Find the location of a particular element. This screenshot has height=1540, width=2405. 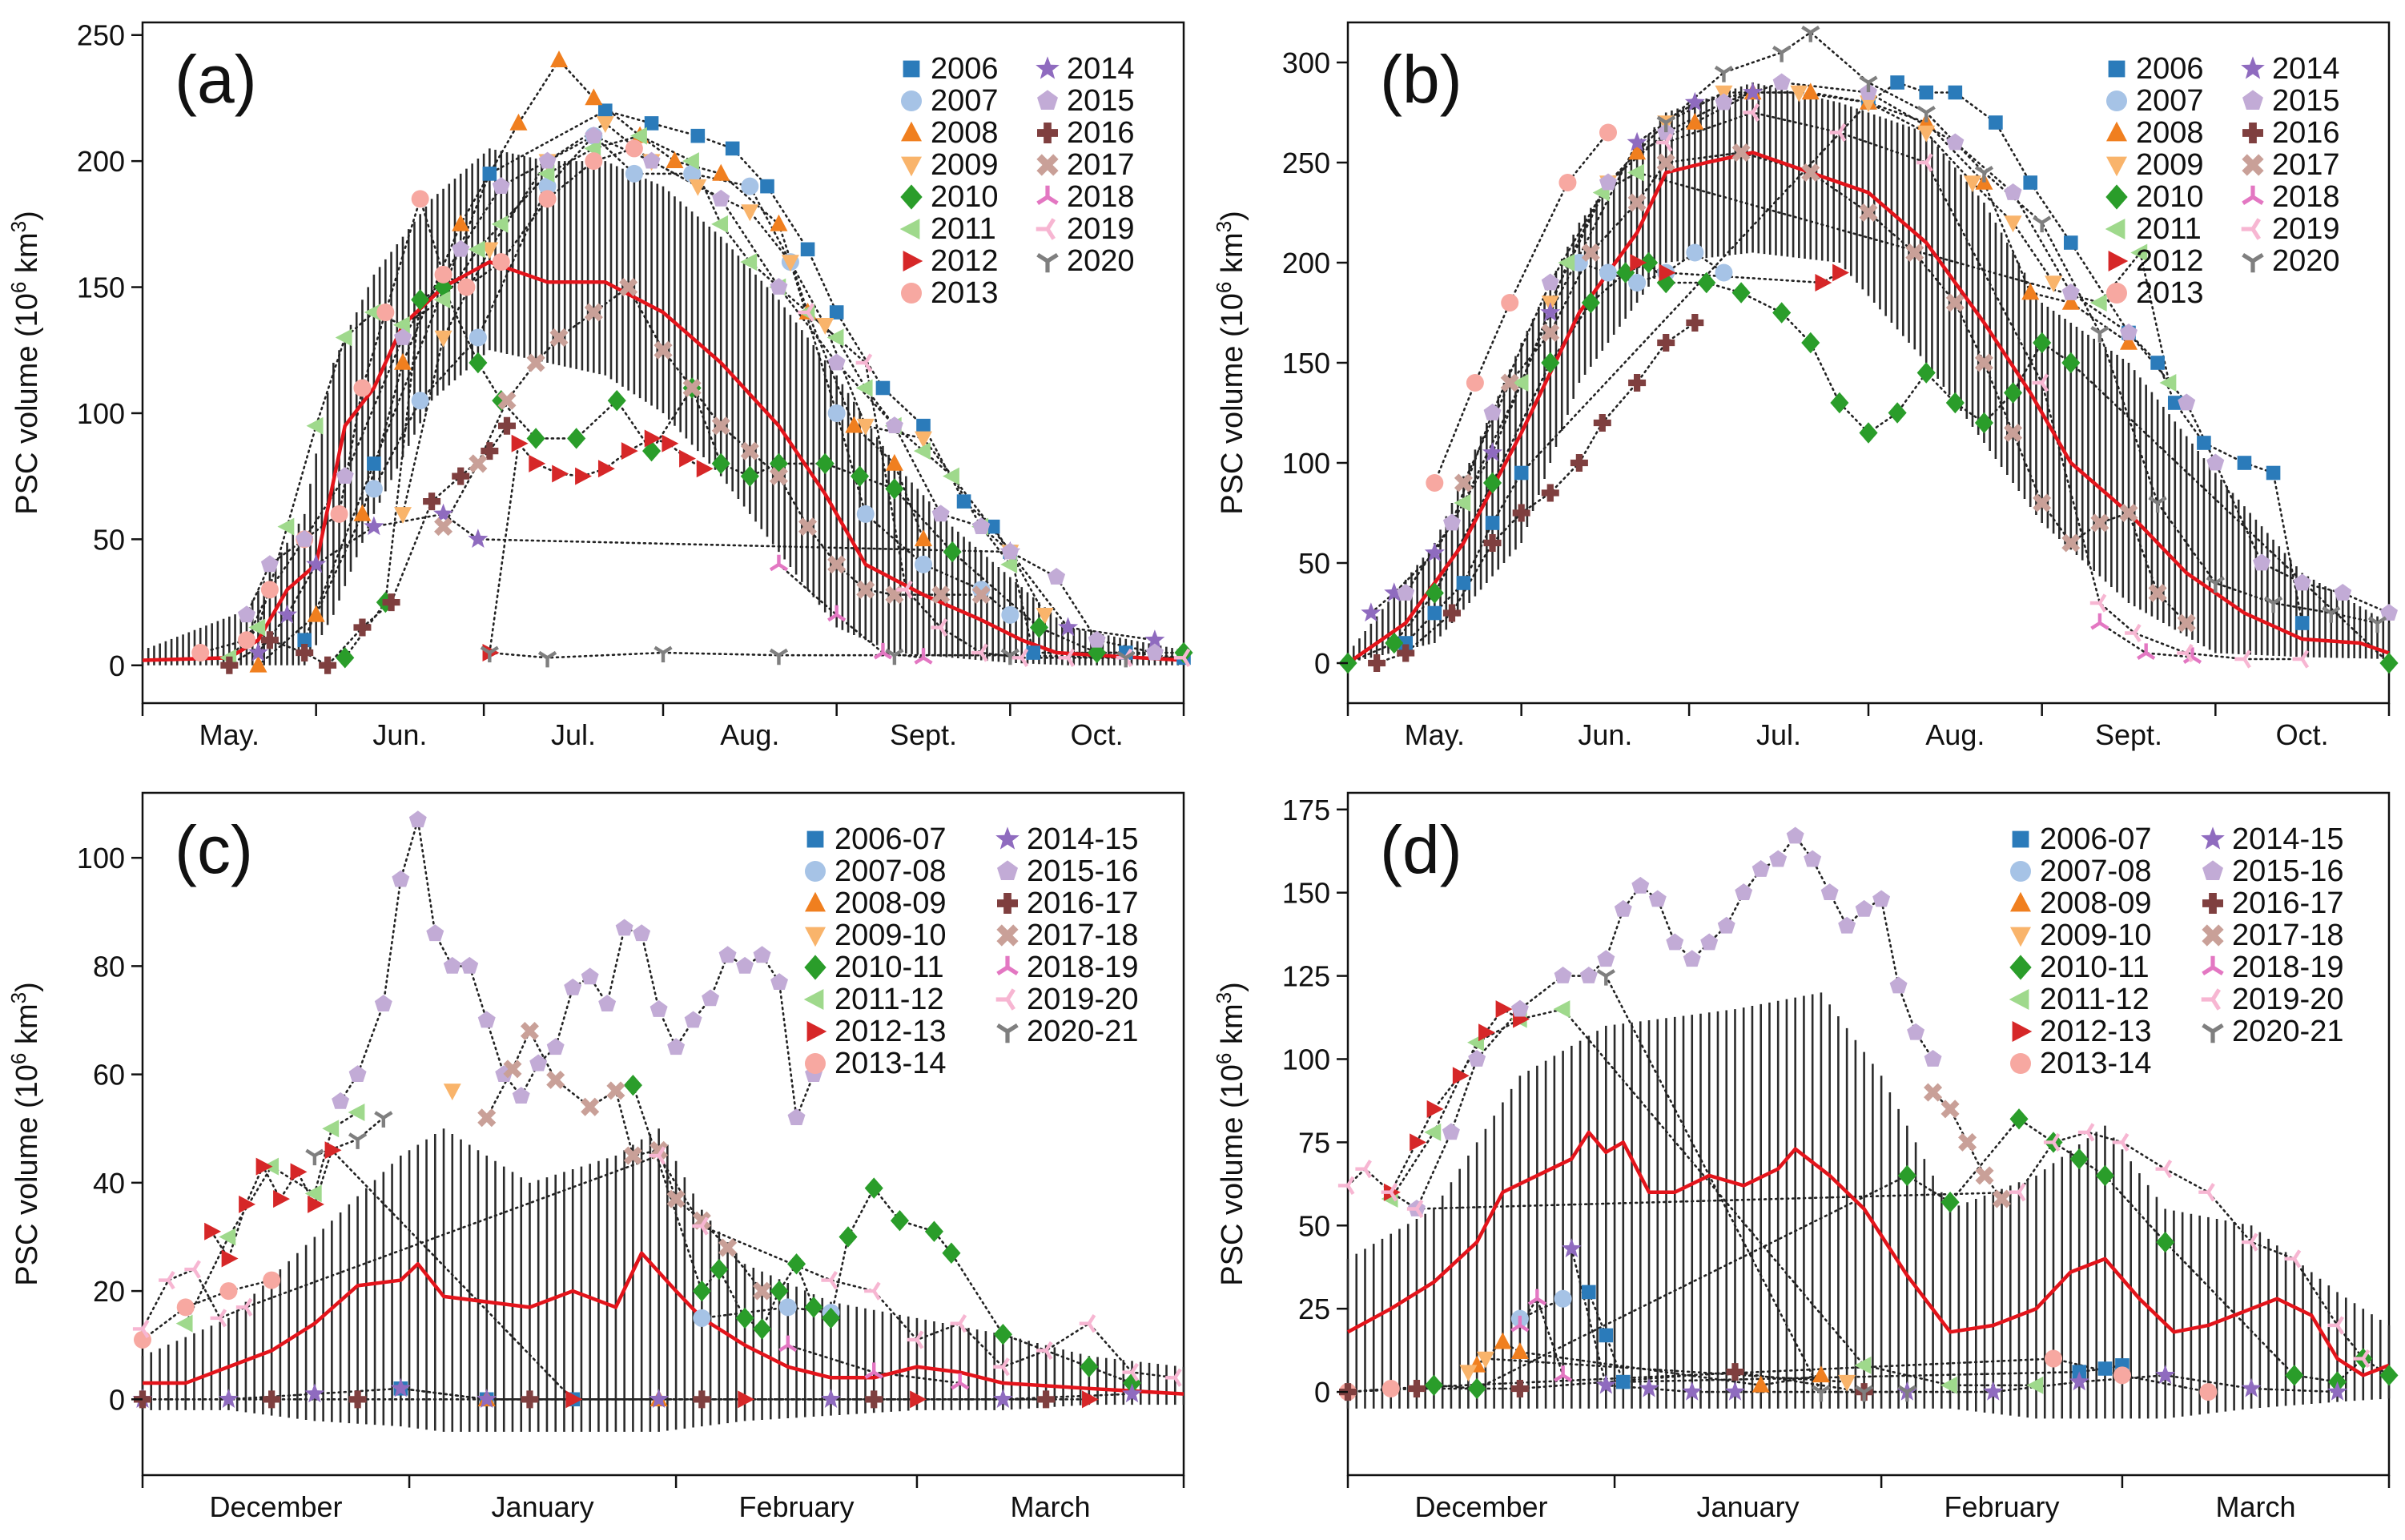

panel-b-y-axis-title: PSC volume (106 km3) is located at coordinates (1230, 362).